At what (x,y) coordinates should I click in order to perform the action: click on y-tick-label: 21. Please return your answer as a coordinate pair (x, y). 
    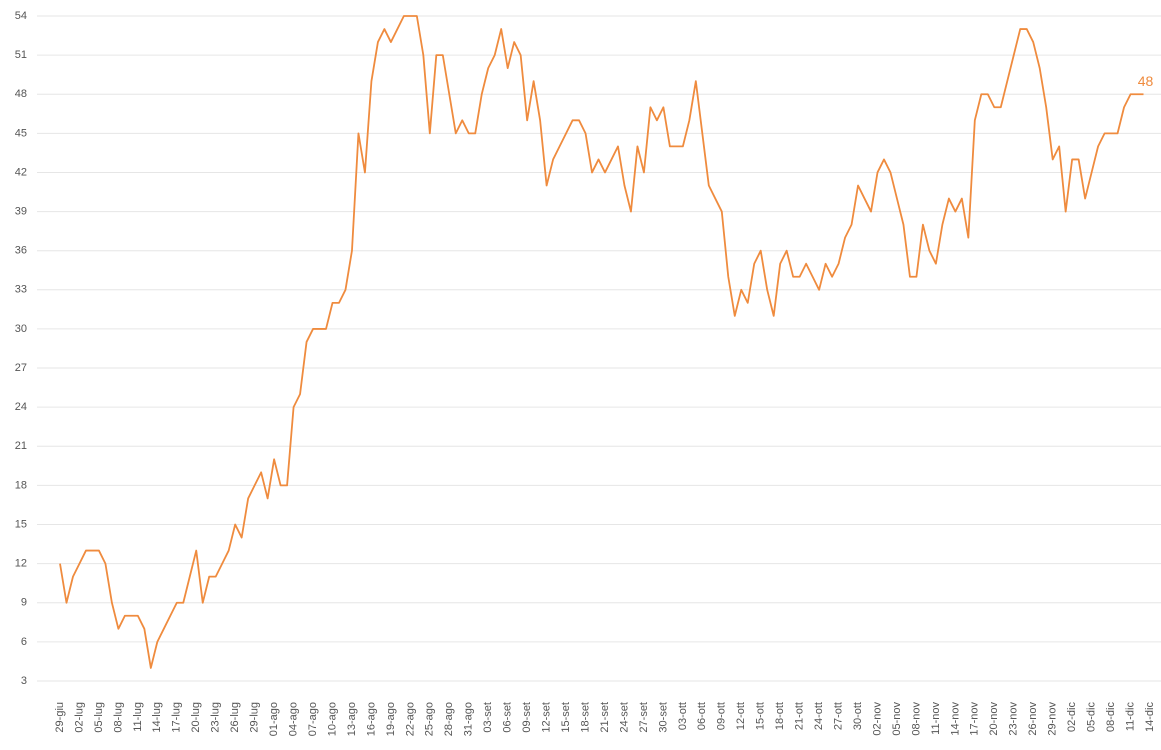
    Looking at the image, I should click on (21, 446).